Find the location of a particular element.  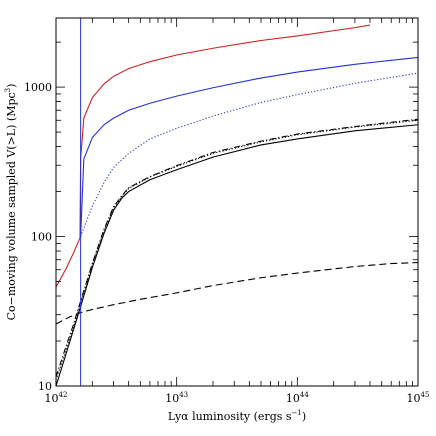

x-tick-label: 1045 is located at coordinates (418, 398).